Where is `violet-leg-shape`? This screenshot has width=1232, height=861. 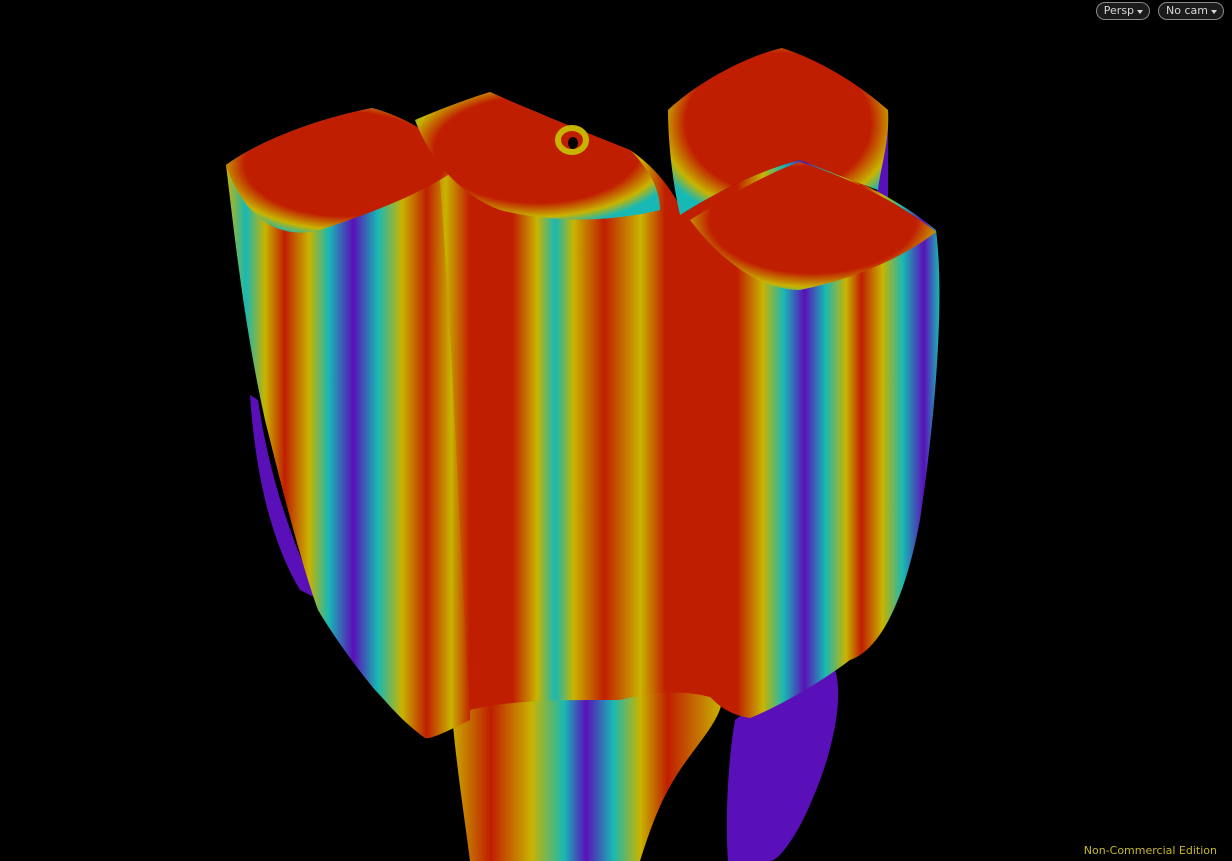
violet-leg-shape is located at coordinates (782, 765).